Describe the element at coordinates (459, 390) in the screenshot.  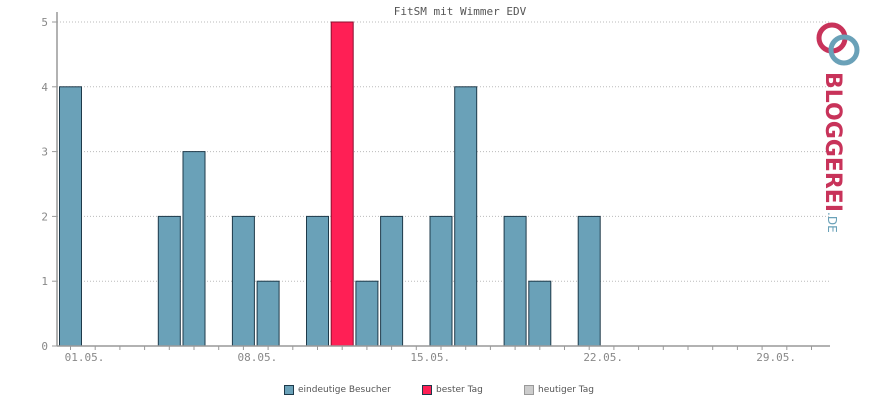
I see `legend-label-best-day: bester Tag` at that location.